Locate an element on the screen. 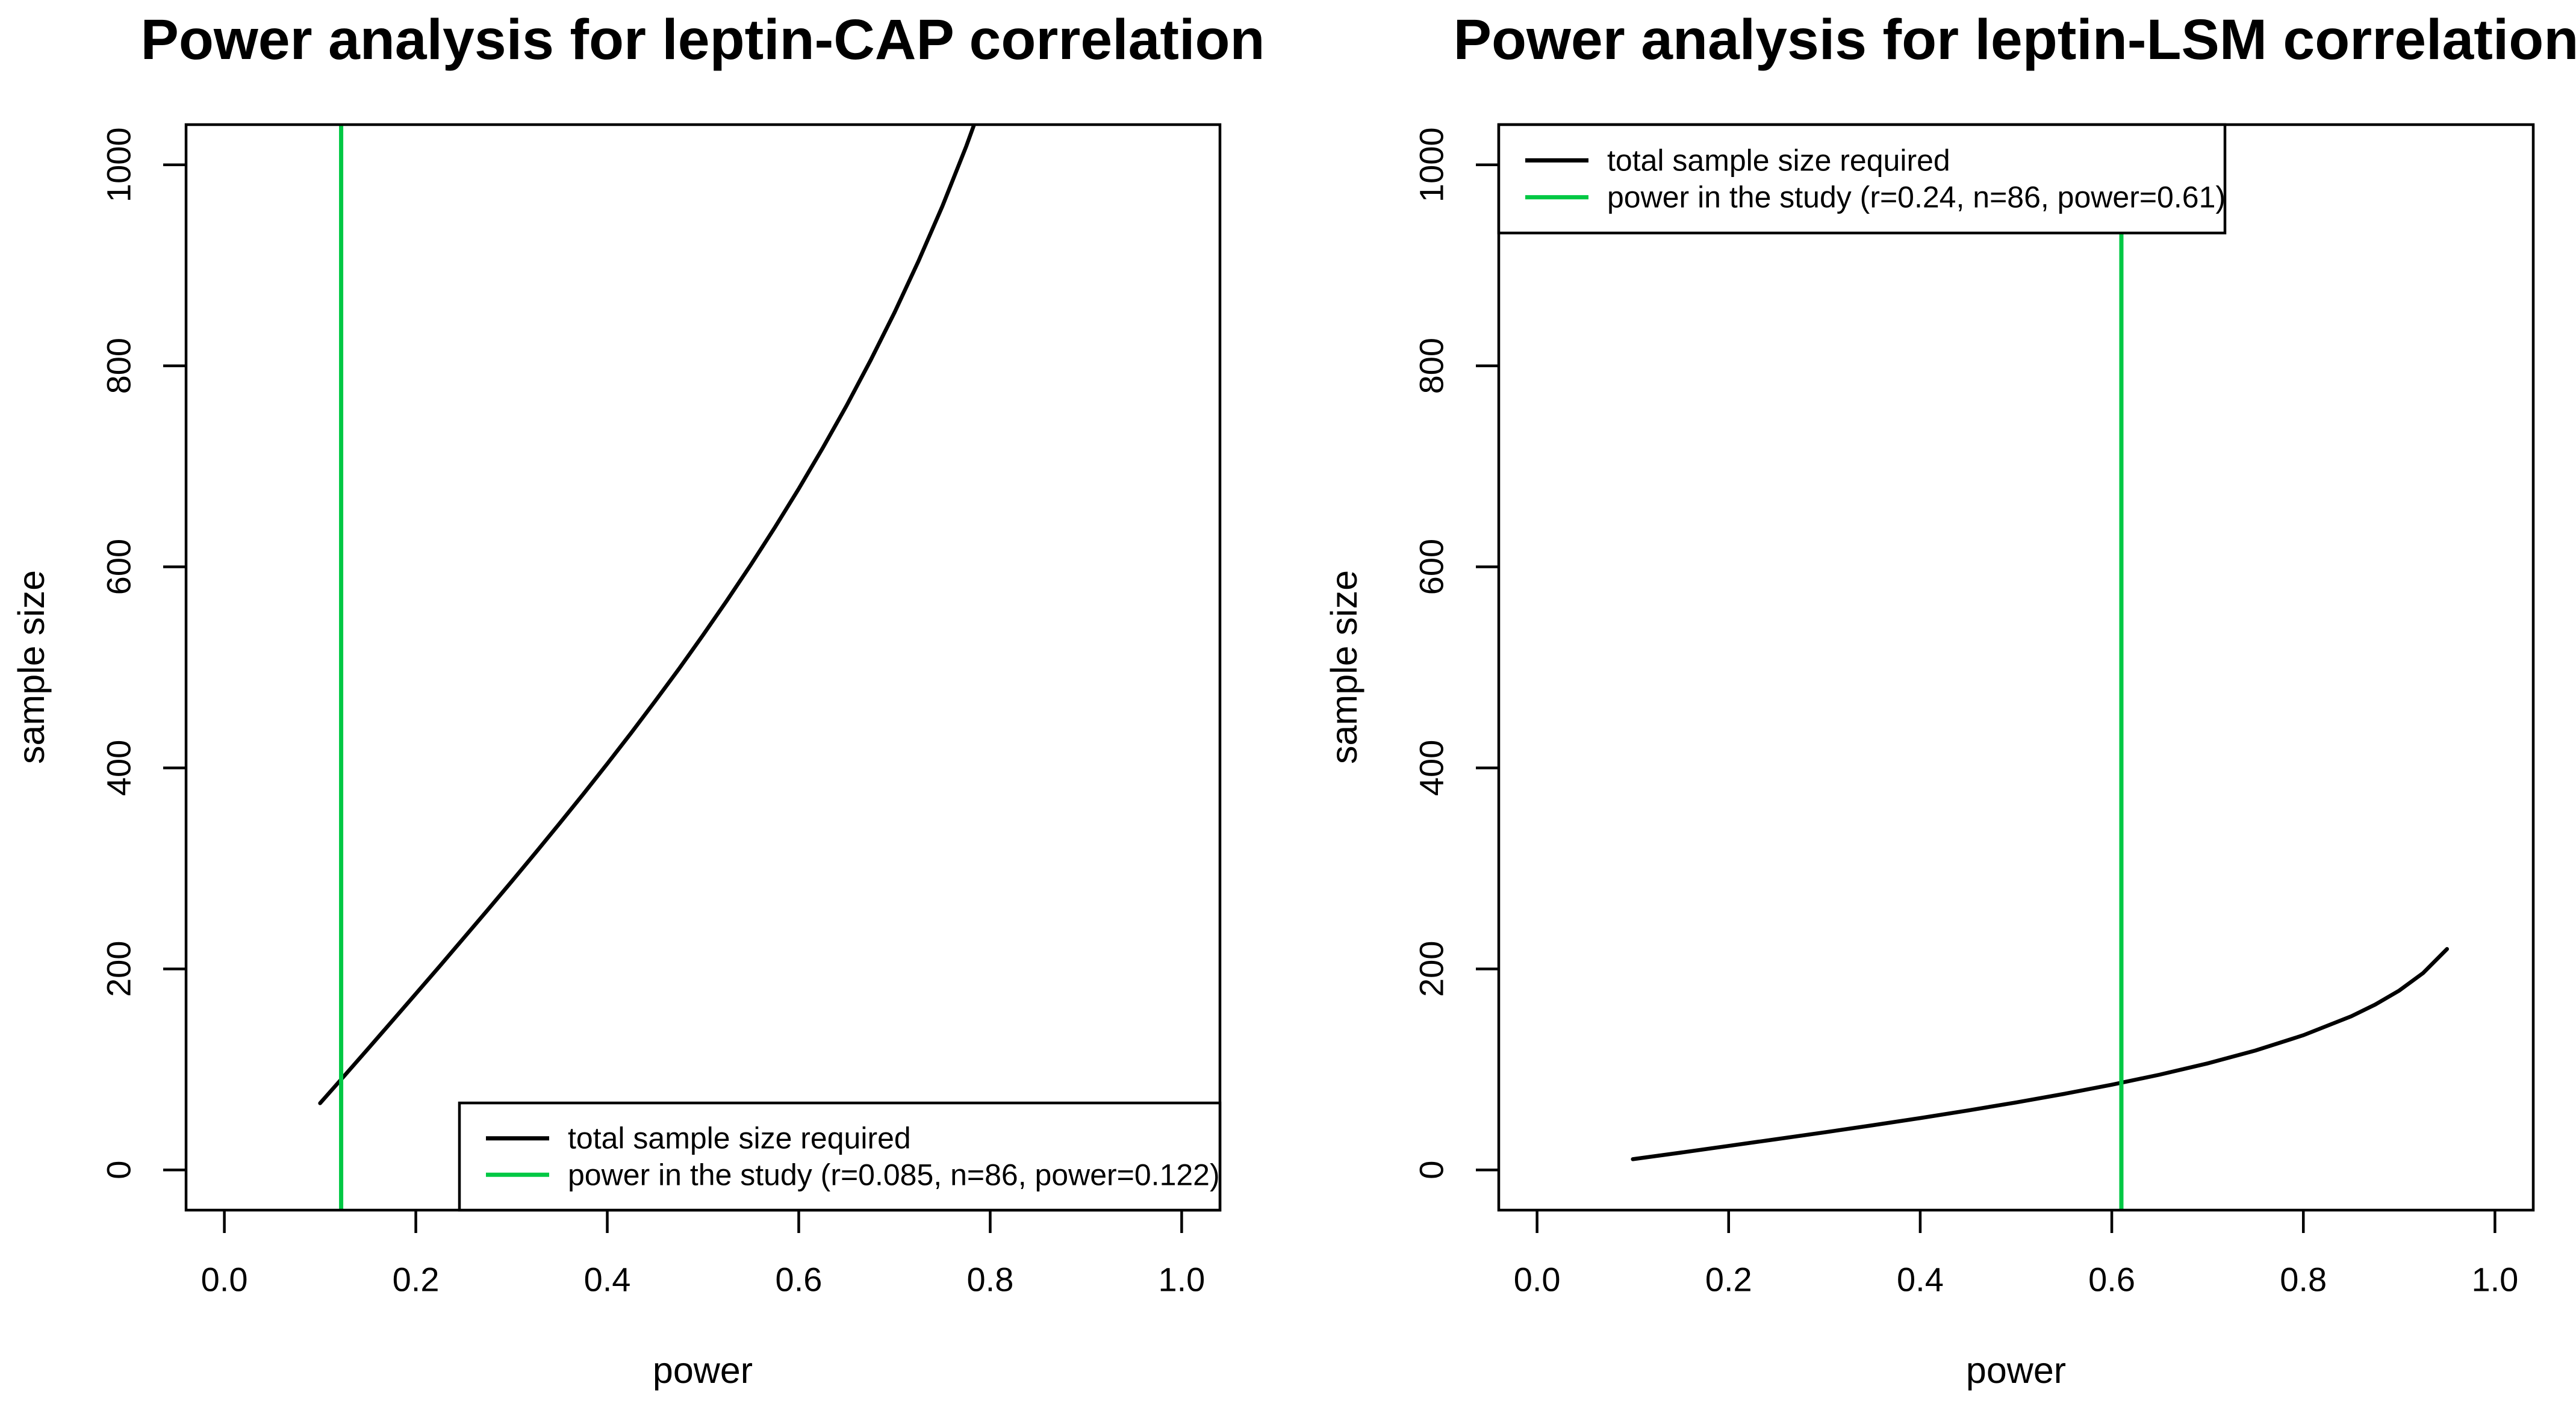 The height and width of the screenshot is (1407, 2576). lsm-y-axis-title: sample size is located at coordinates (1344, 667).